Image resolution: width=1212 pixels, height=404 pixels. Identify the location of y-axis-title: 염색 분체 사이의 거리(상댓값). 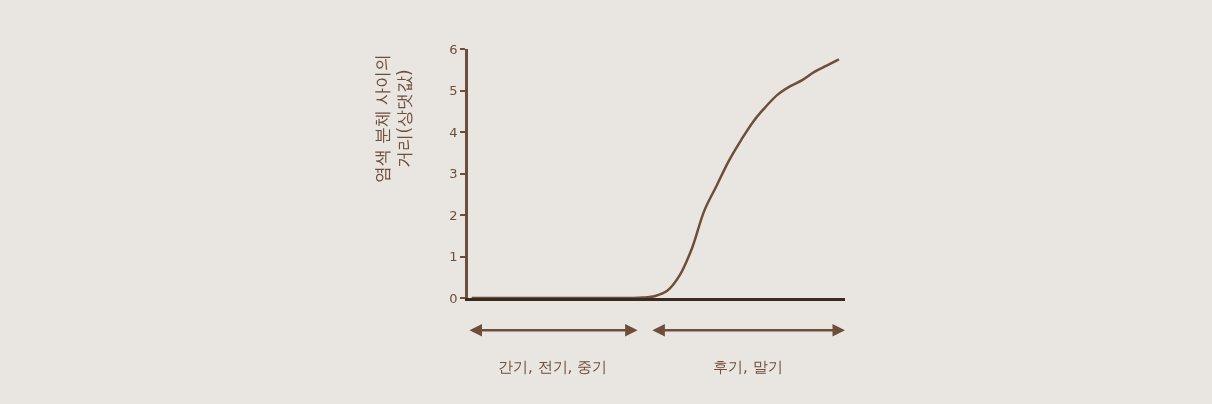
(392, 118).